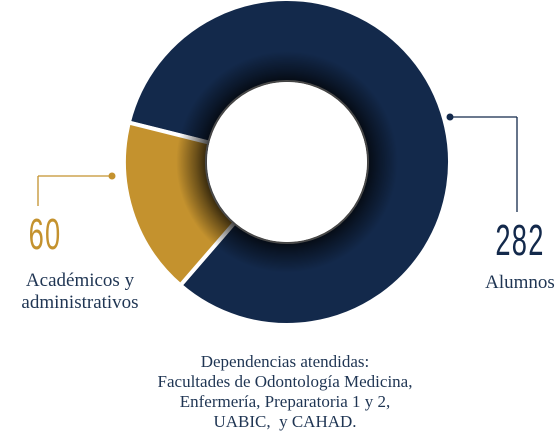 This screenshot has width=560, height=434. I want to click on donut-hole, so click(287, 162).